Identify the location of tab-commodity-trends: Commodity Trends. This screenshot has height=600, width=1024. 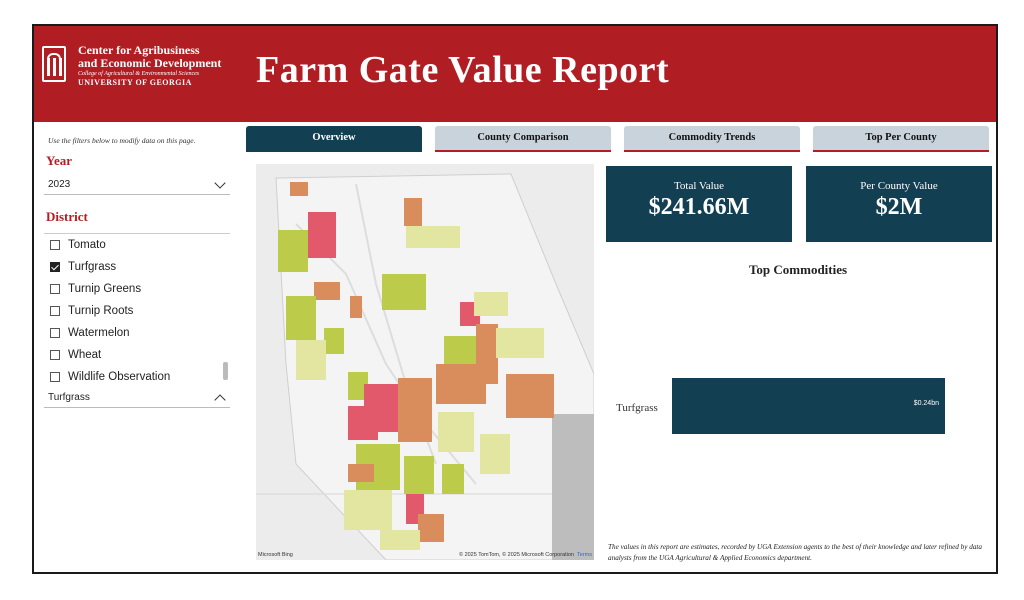
(712, 139).